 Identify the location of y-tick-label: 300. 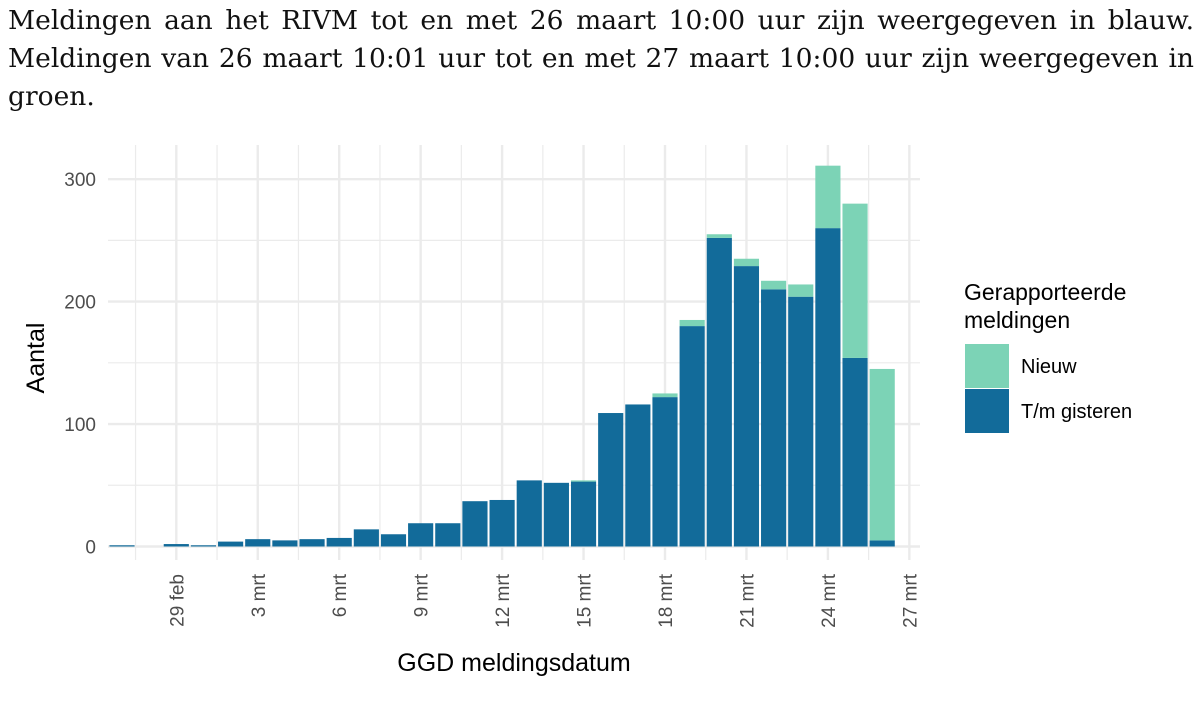
(80, 180).